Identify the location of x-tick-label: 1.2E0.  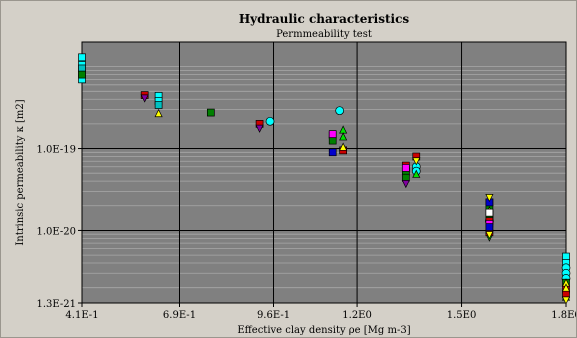
(357, 315).